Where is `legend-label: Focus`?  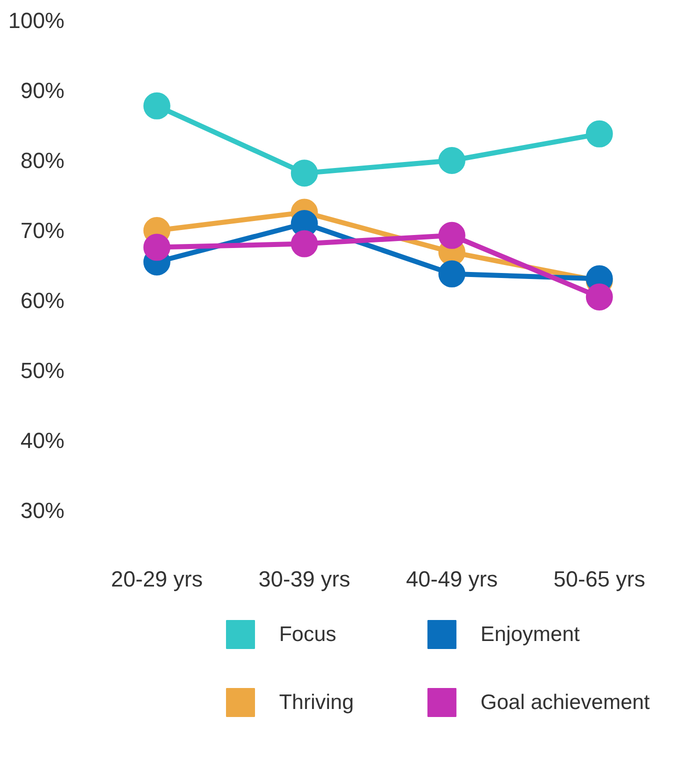 legend-label: Focus is located at coordinates (307, 634).